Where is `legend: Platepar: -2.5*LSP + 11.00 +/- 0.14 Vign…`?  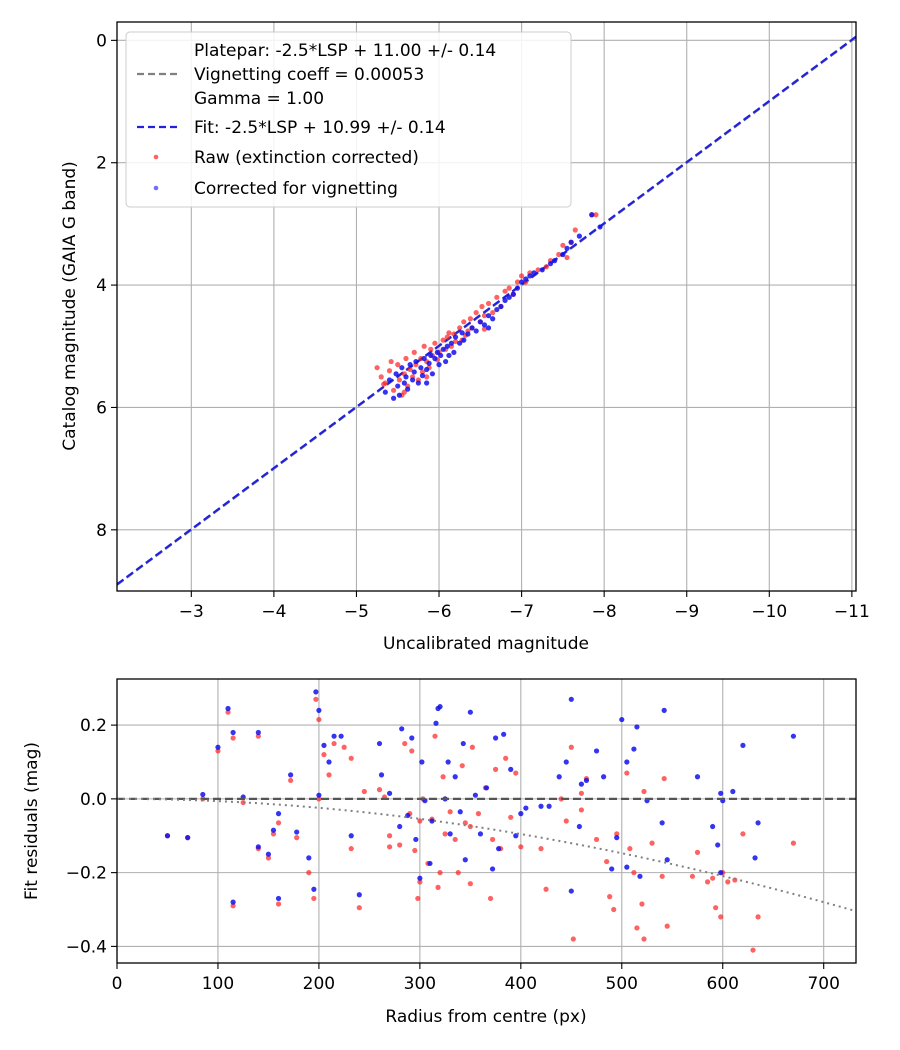 legend: Platepar: -2.5*LSP + 11.00 +/- 0.14 Vign… is located at coordinates (348, 119).